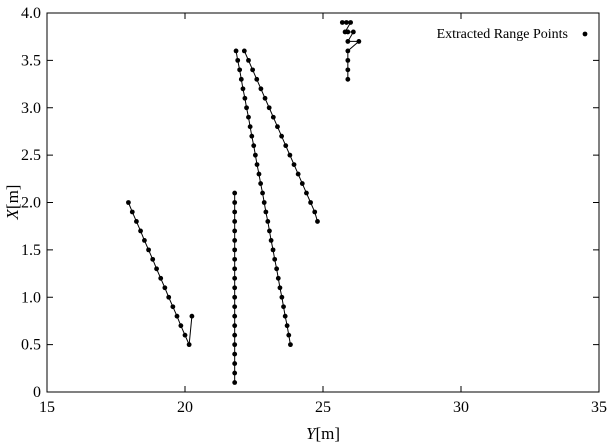 The width and height of the screenshot is (611, 443). What do you see at coordinates (12, 203) in the screenshot?
I see `y-axis-label: X[m]` at bounding box center [12, 203].